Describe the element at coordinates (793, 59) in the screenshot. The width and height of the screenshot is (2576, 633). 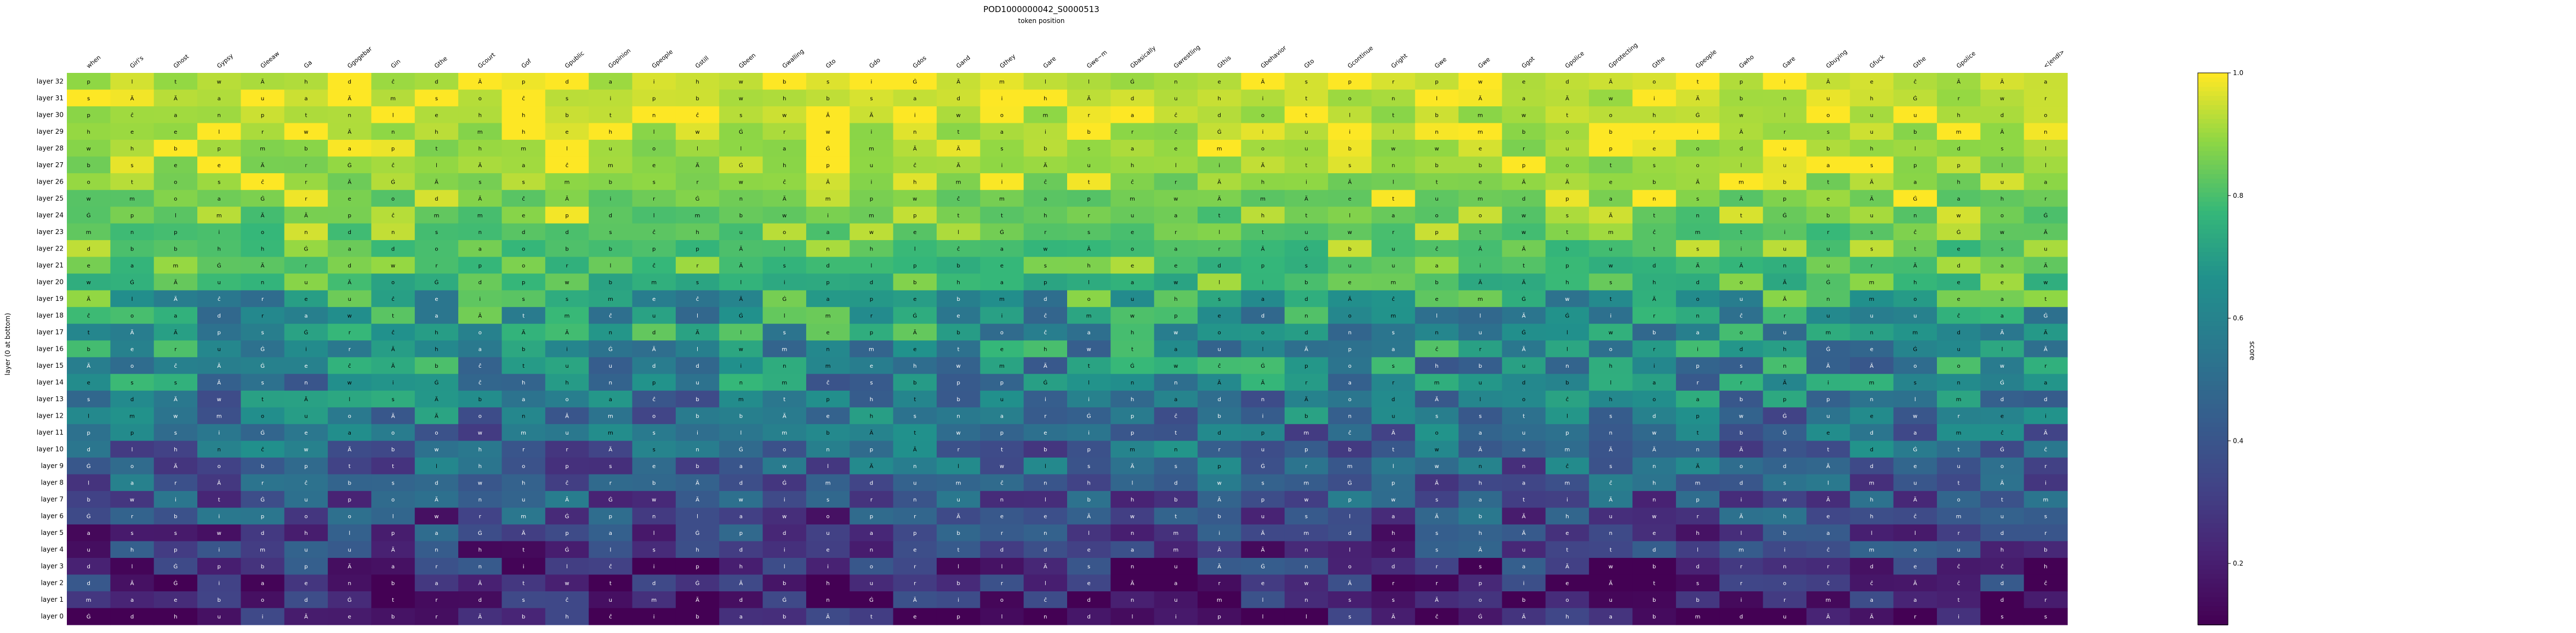
I see `x-tick-label: Gwalling` at that location.